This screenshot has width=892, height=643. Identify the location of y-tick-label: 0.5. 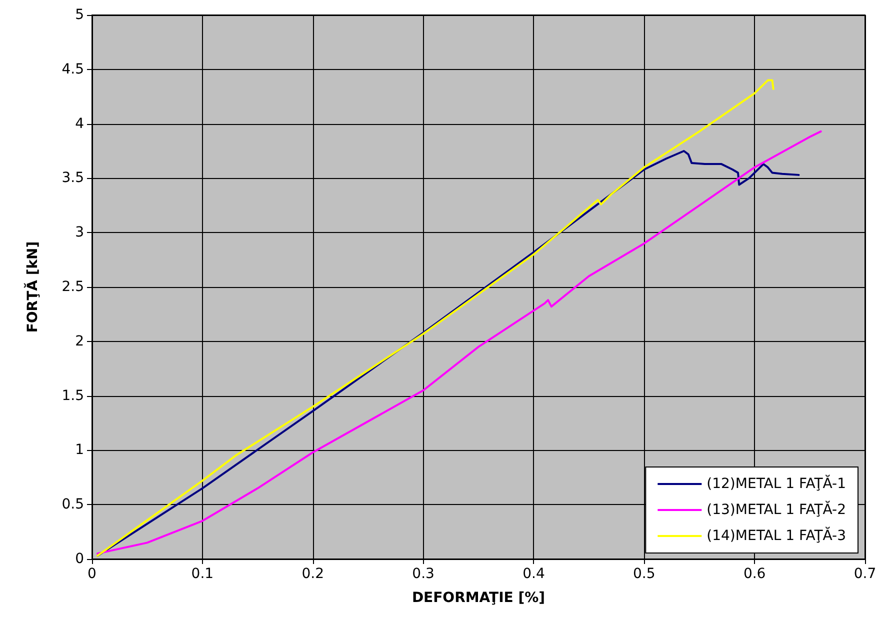
(73, 504).